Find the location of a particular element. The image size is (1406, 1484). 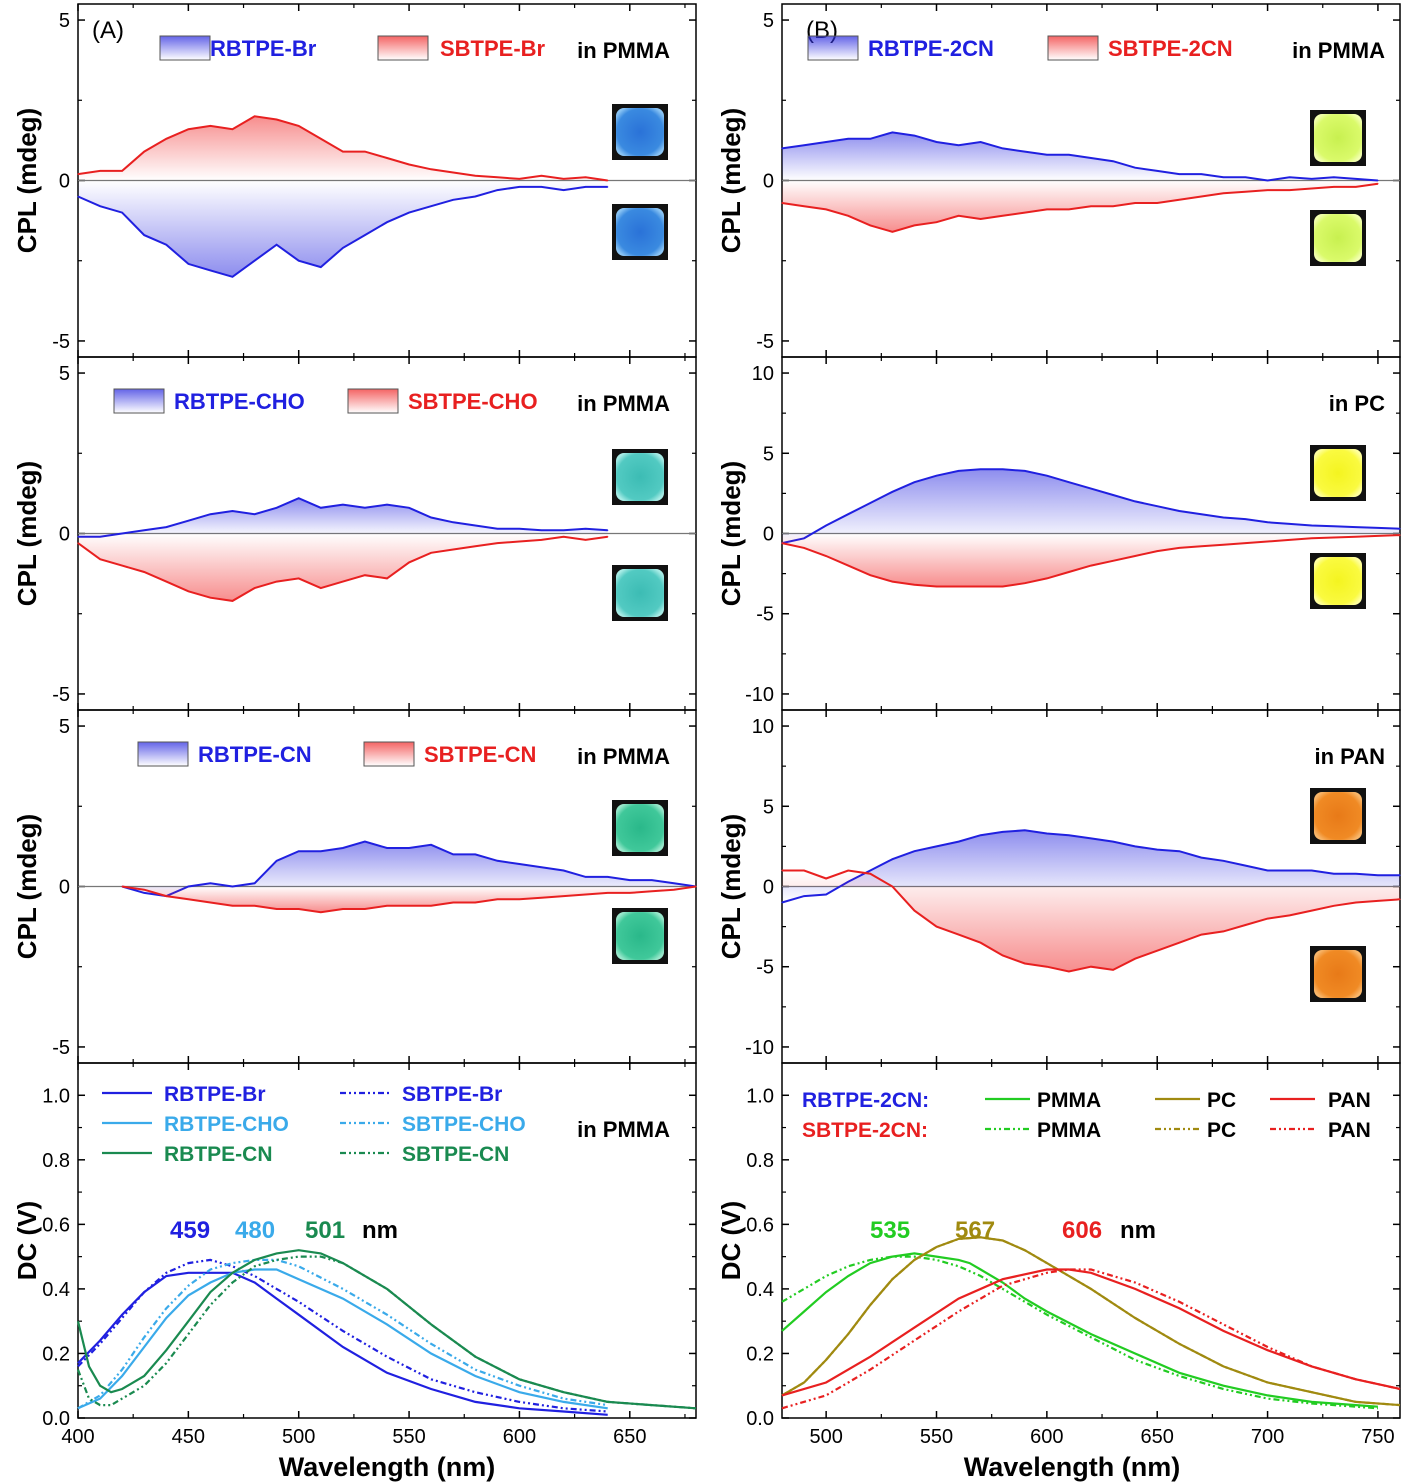

peak-label: 535 is located at coordinates (890, 1230).